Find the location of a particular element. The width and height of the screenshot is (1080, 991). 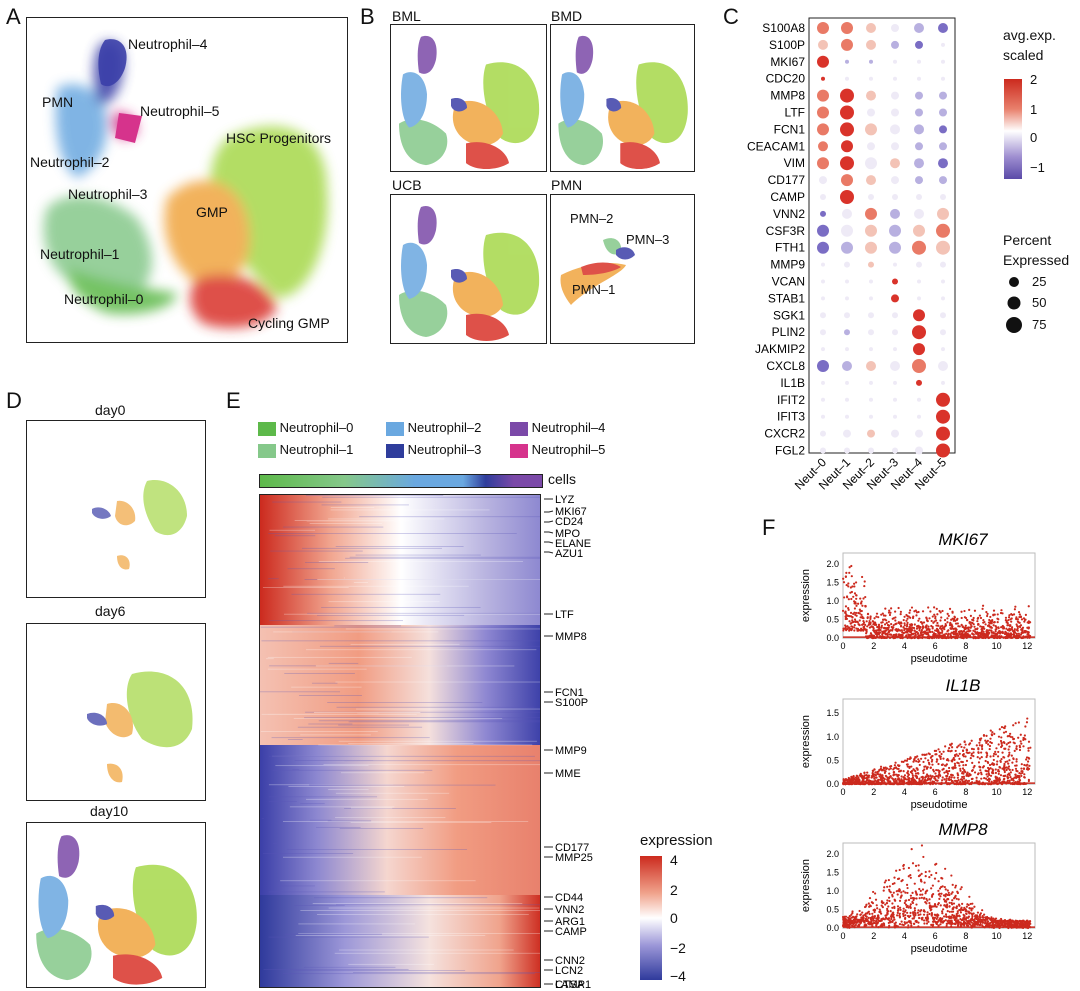

dot-gene-label: VIM is located at coordinates (794, 163).